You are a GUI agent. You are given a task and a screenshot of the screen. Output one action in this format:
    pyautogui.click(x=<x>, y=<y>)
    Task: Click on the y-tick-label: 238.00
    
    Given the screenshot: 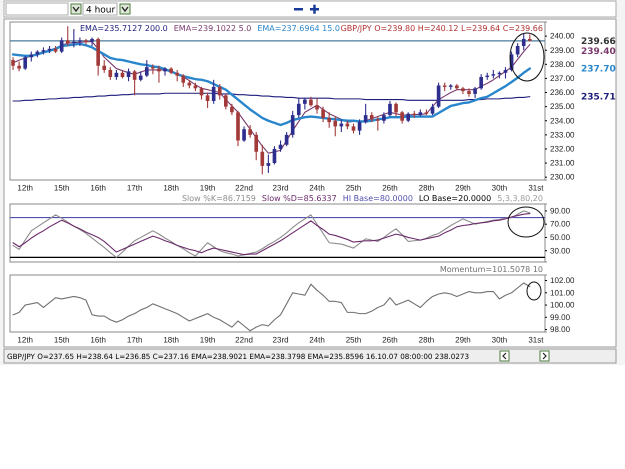 What is the action you would take?
    pyautogui.click(x=563, y=64)
    